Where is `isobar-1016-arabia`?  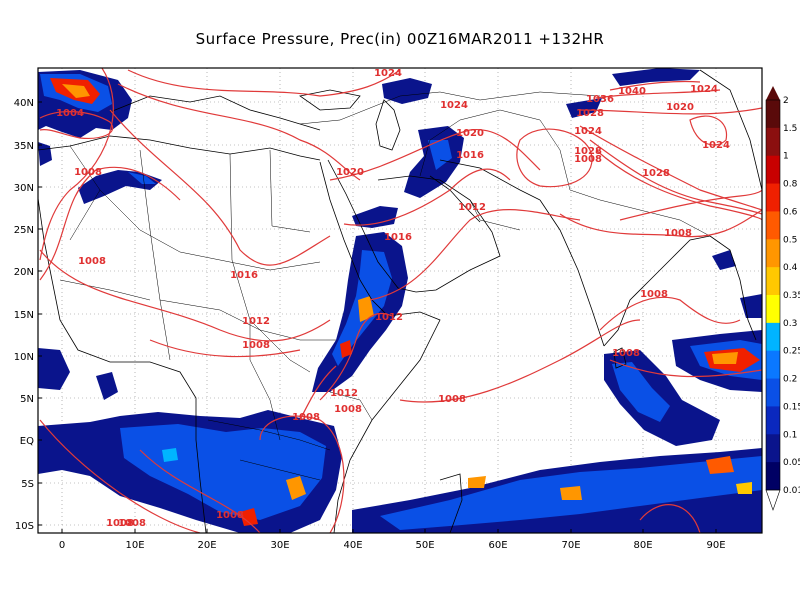 isobar-1016-arabia is located at coordinates (427, 197).